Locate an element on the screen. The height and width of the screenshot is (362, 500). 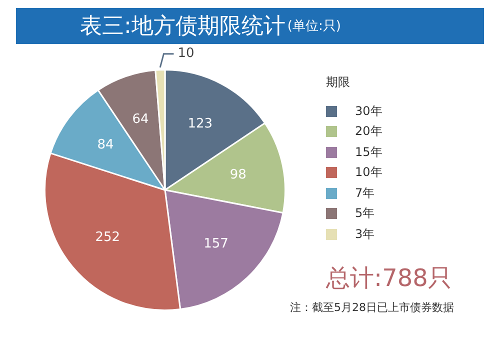
legend-title: 期限 is located at coordinates (338, 82).